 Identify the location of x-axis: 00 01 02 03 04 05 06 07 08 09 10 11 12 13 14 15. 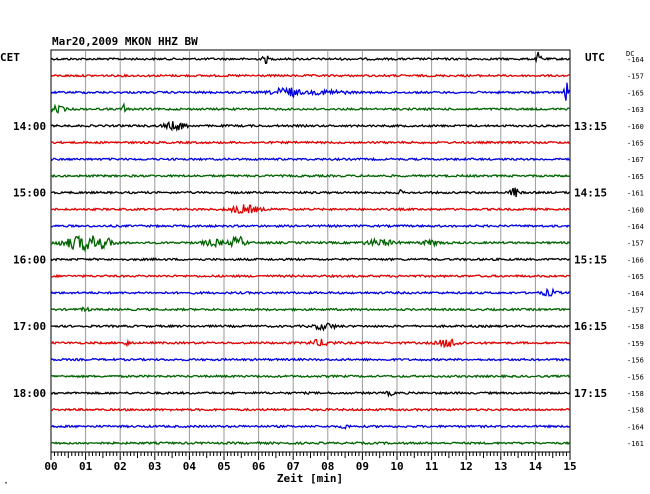
(310, 462).